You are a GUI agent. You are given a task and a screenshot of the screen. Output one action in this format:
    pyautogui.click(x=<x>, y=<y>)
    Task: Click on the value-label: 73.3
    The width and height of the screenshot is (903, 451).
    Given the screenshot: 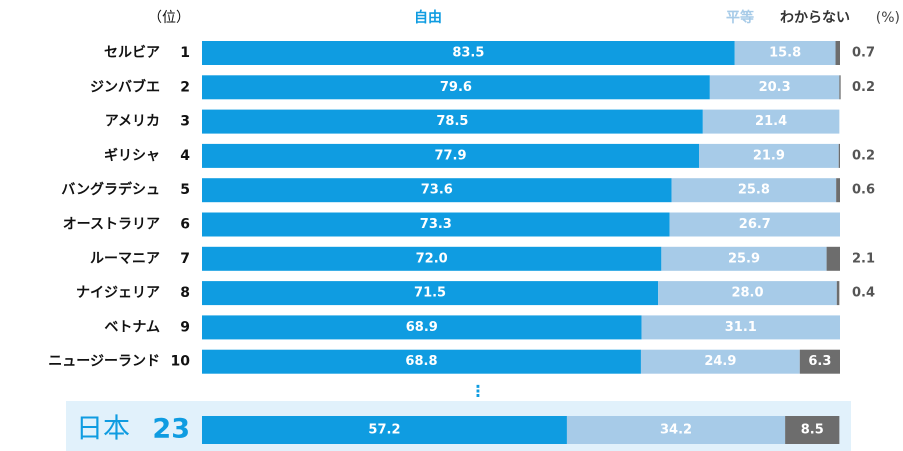 What is the action you would take?
    pyautogui.click(x=436, y=224)
    